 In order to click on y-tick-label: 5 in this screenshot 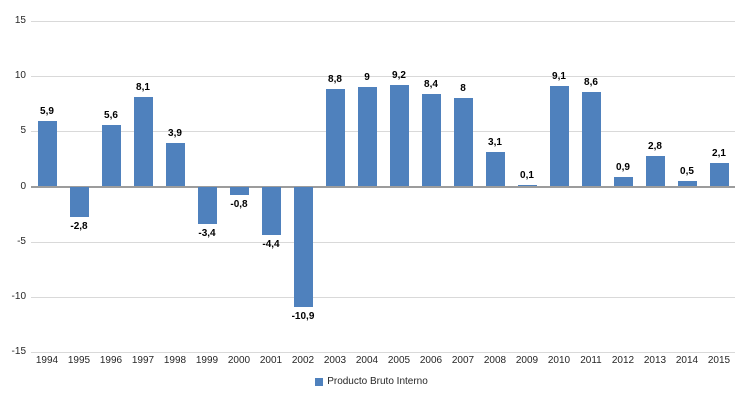, I will do `click(23, 131)`.